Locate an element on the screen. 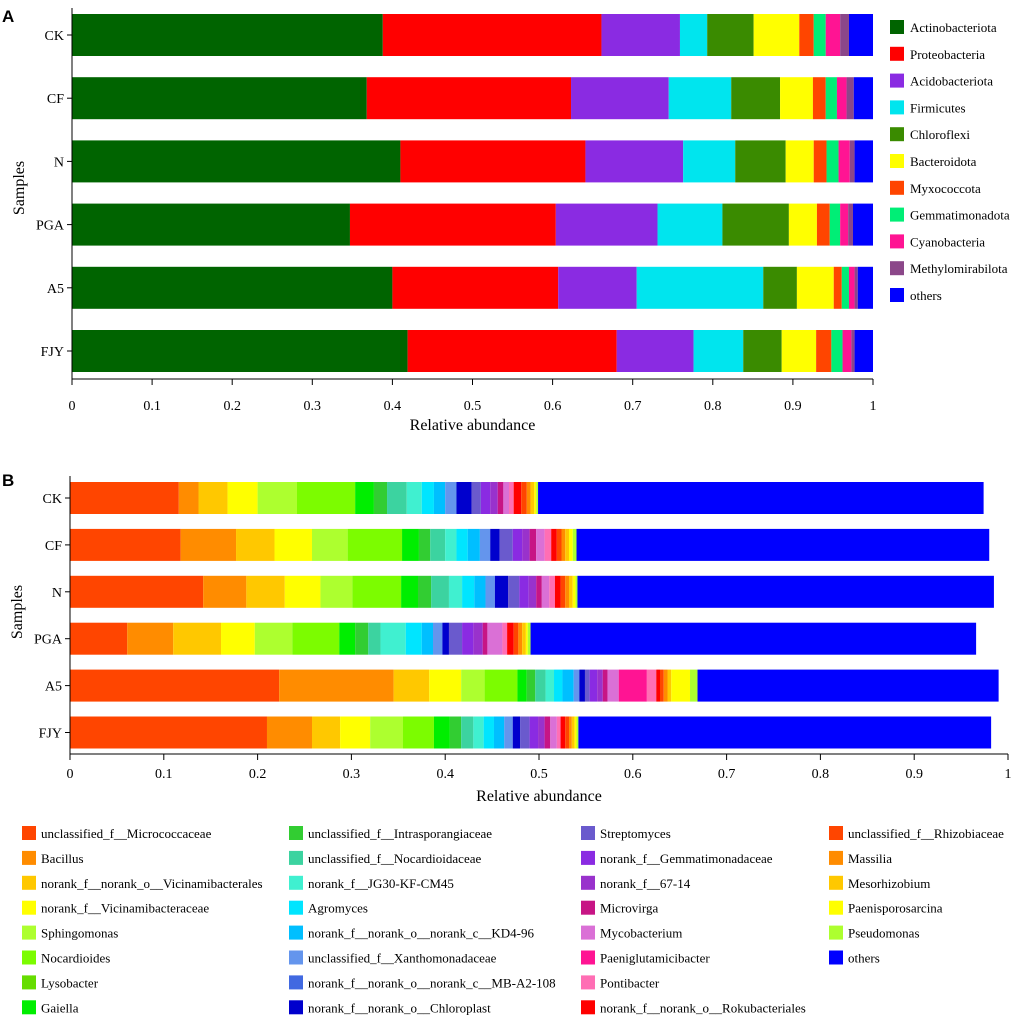 Image resolution: width=1020 pixels, height=1021 pixels. panel-b-legend-label: norank_f__JG30-KF-CM45 is located at coordinates (381, 883).